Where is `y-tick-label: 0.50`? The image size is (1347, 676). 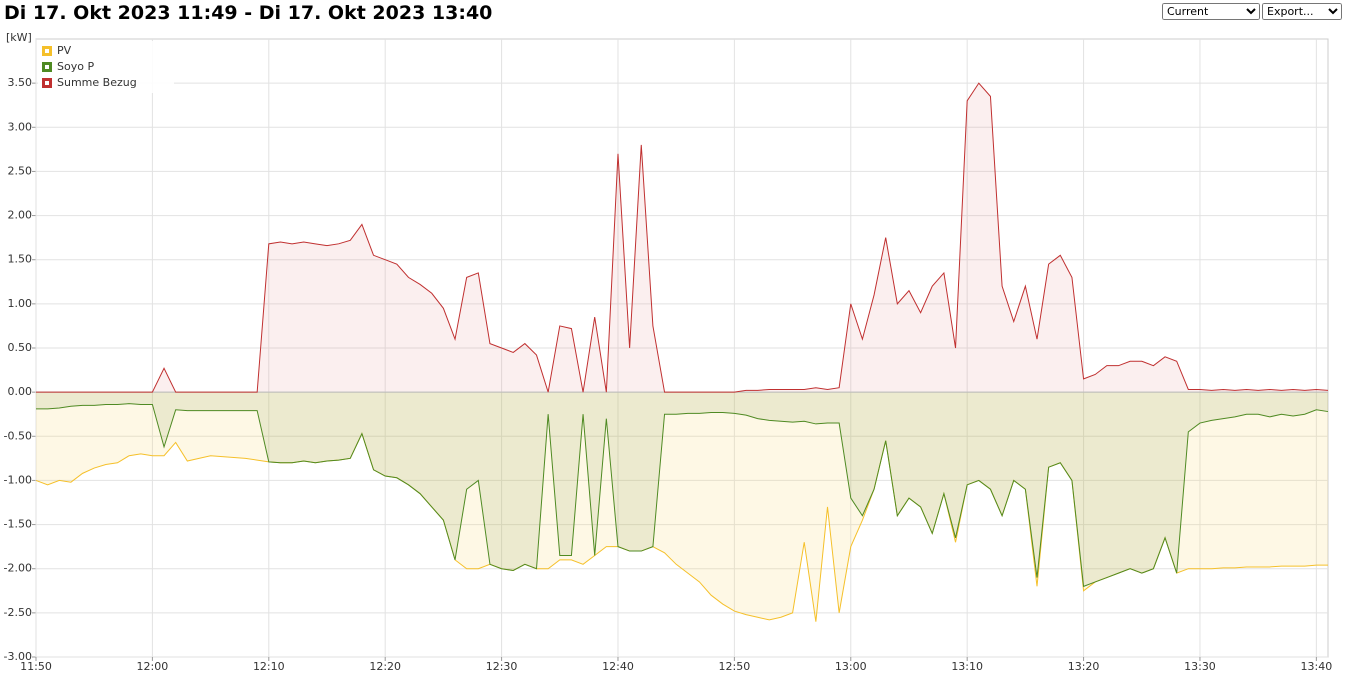 y-tick-label: 0.50 is located at coordinates (20, 347).